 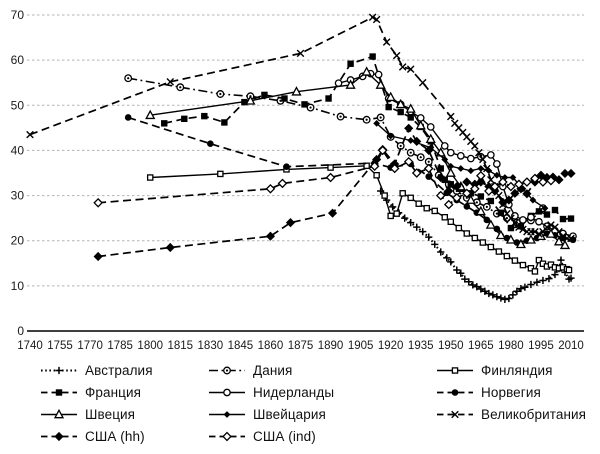 I want to click on legend-item-denmark: Дания, so click(x=322, y=370).